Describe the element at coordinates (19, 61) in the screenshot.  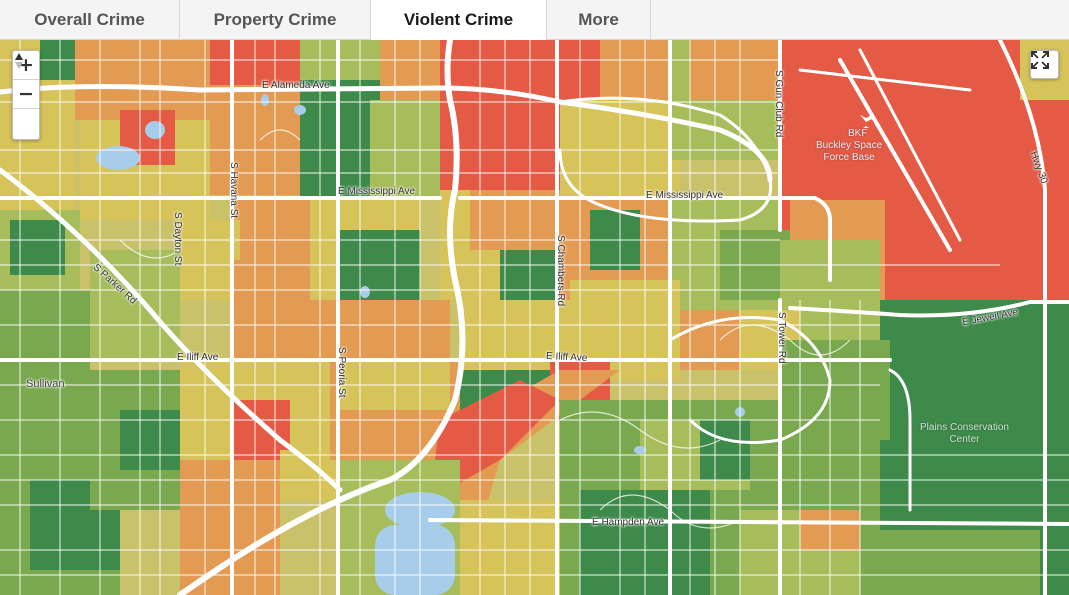
I see `compass-icon` at that location.